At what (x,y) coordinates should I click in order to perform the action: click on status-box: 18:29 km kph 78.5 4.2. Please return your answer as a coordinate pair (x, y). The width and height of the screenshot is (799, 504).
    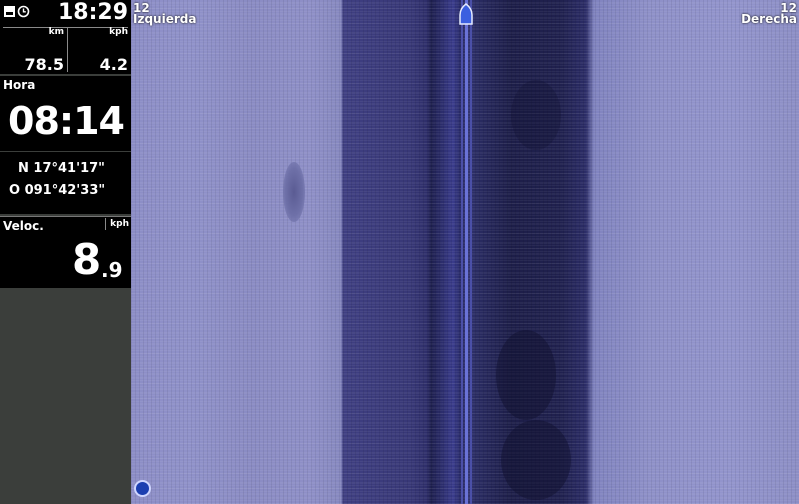
    Looking at the image, I should click on (65, 37).